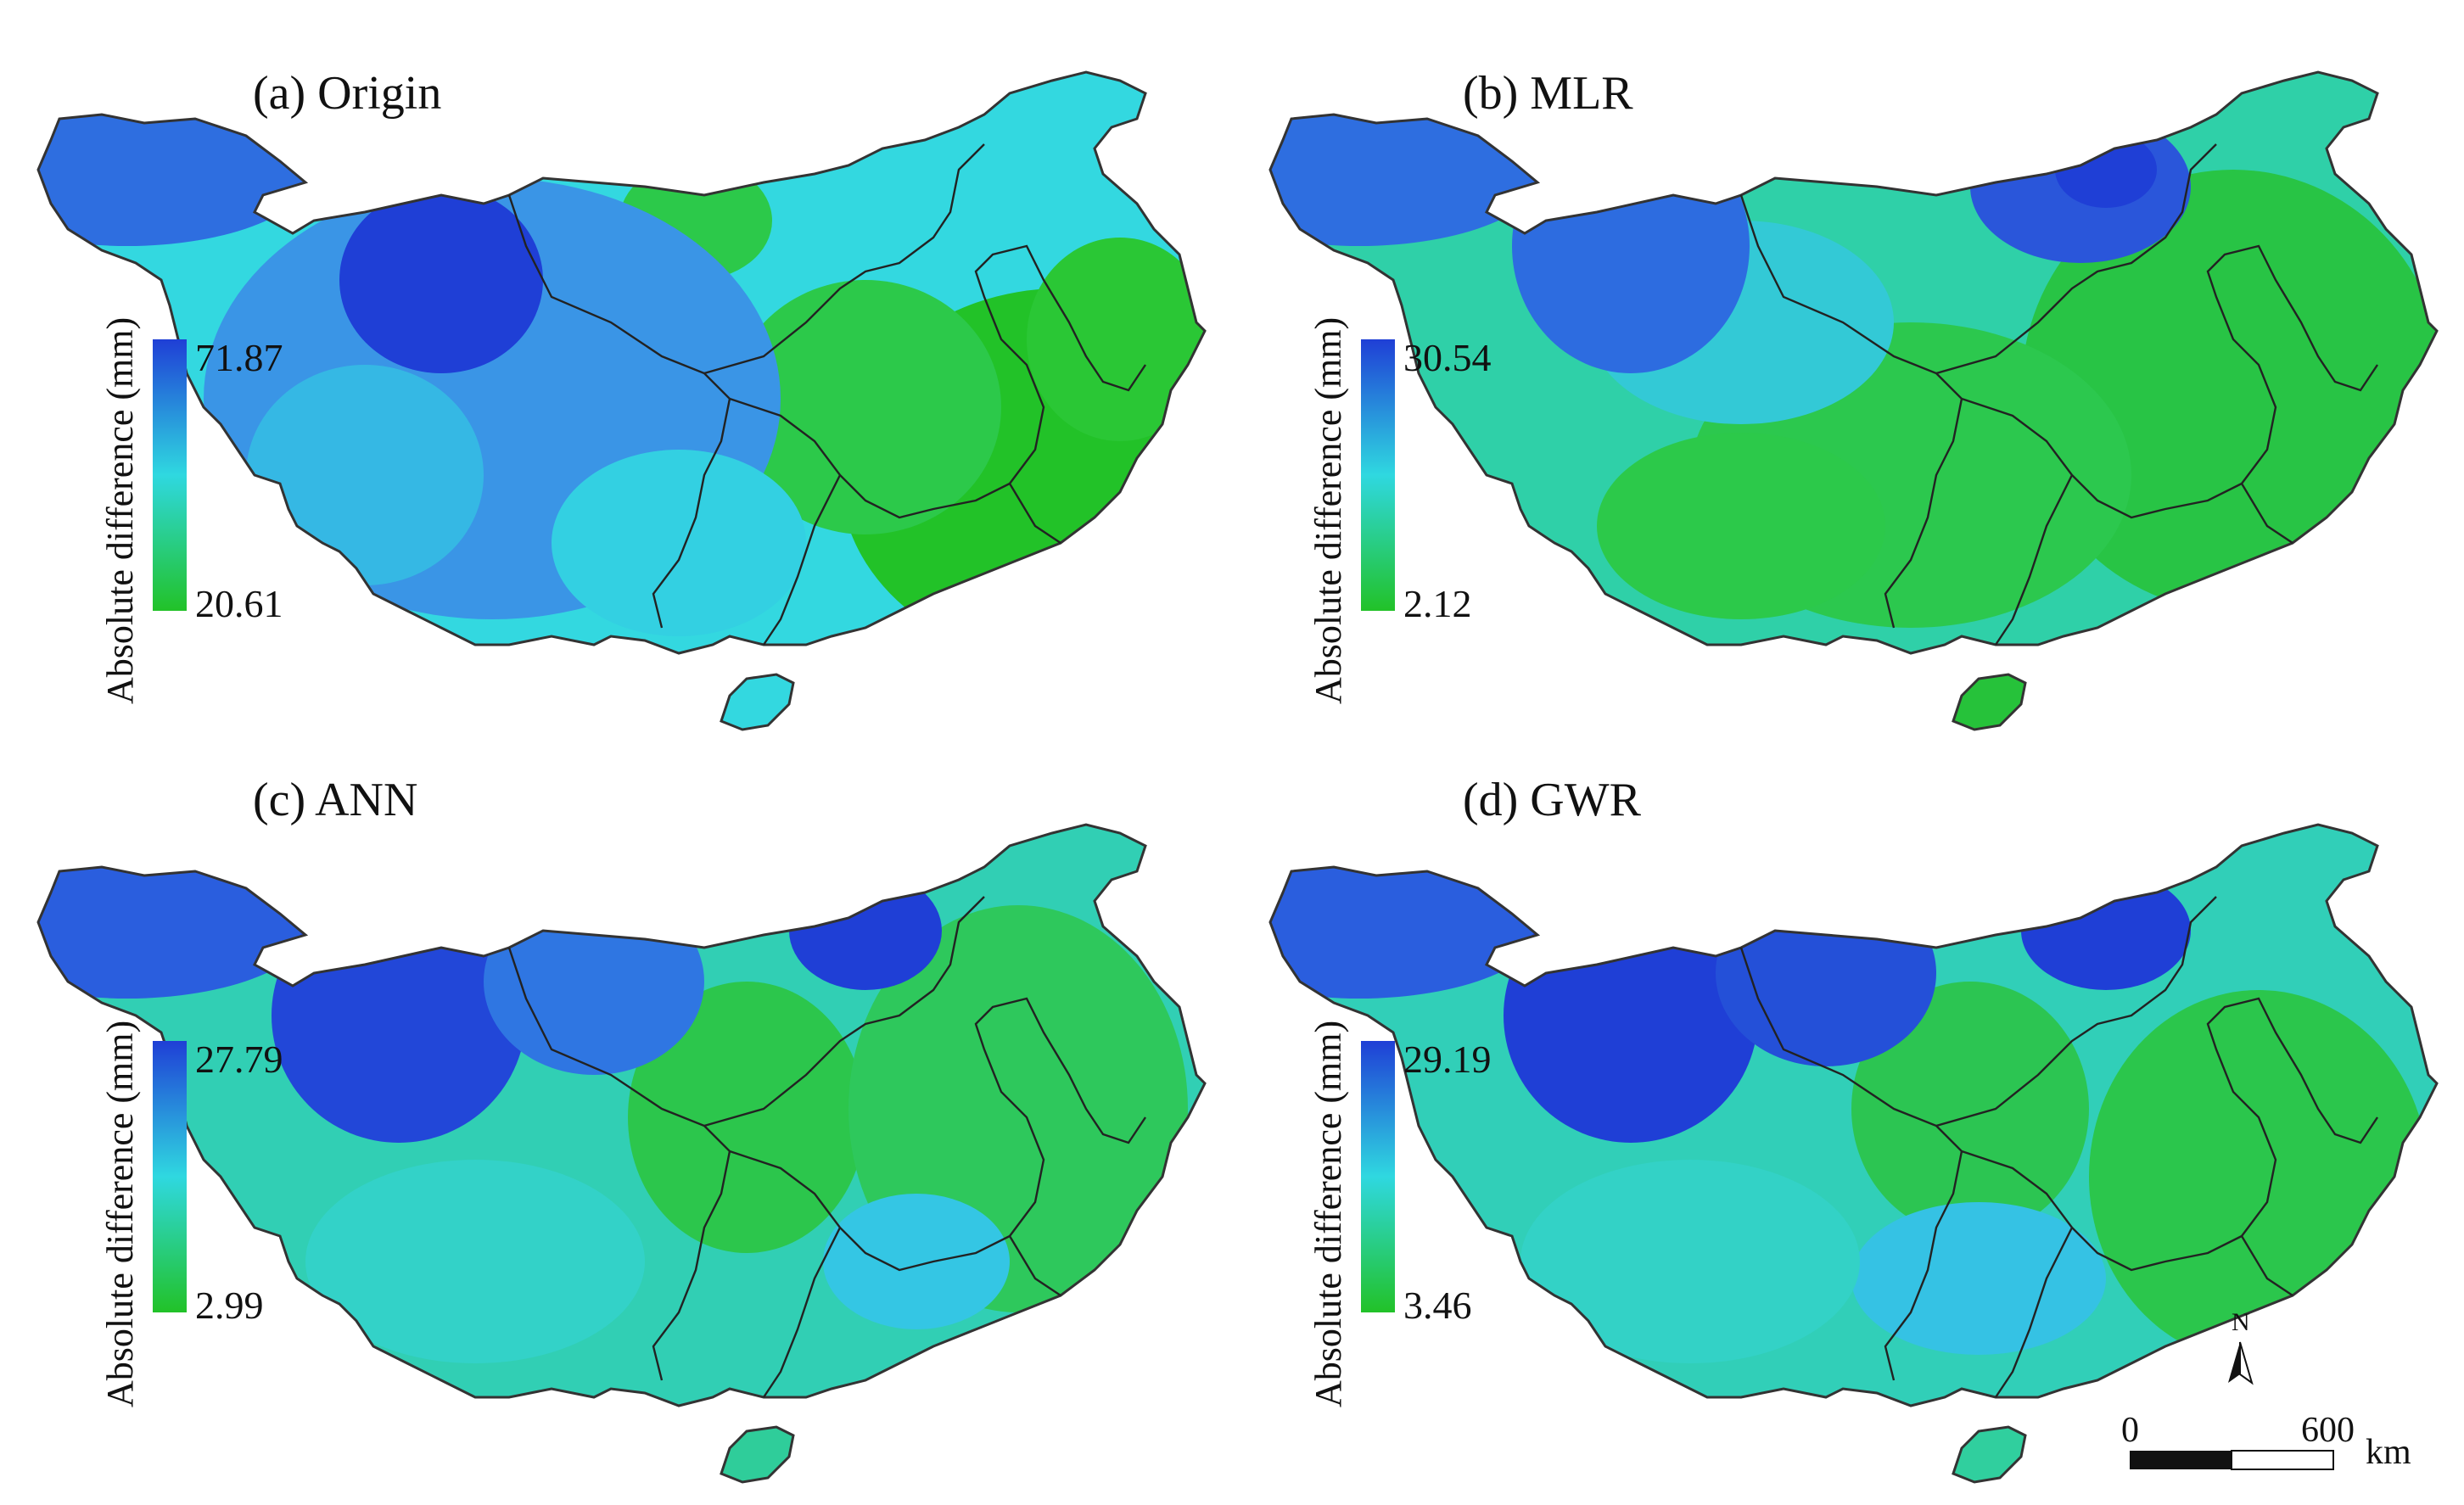 The image size is (2464, 1505). Describe the element at coordinates (2282, 1460) in the screenshot. I see `scale-bar-white` at that location.